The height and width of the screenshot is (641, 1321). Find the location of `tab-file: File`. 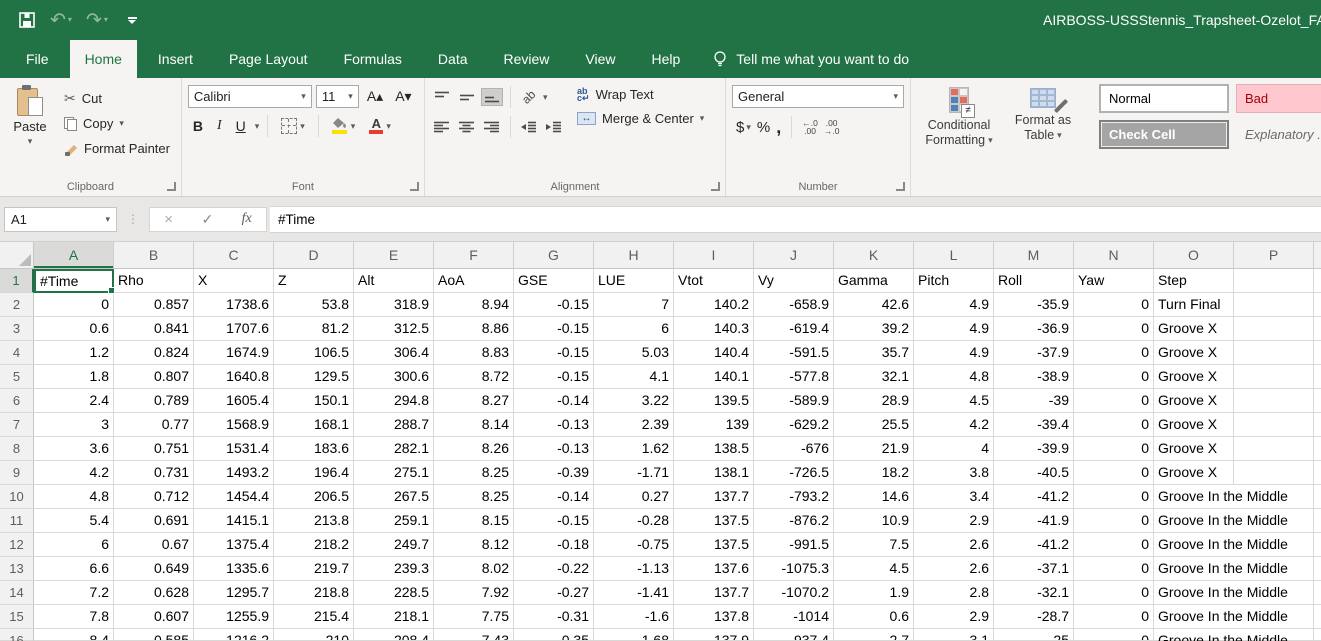

tab-file: File is located at coordinates (37, 59).